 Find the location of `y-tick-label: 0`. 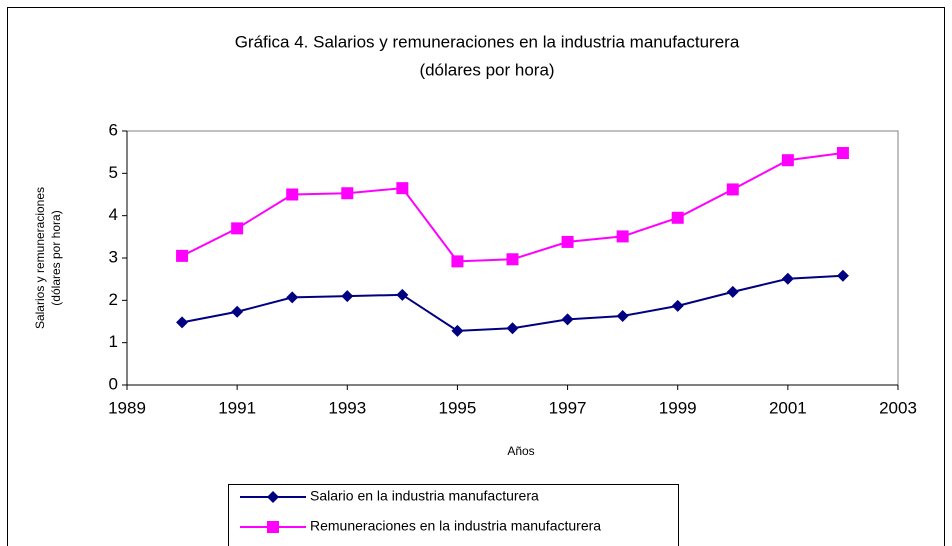

y-tick-label: 0 is located at coordinates (113, 383).